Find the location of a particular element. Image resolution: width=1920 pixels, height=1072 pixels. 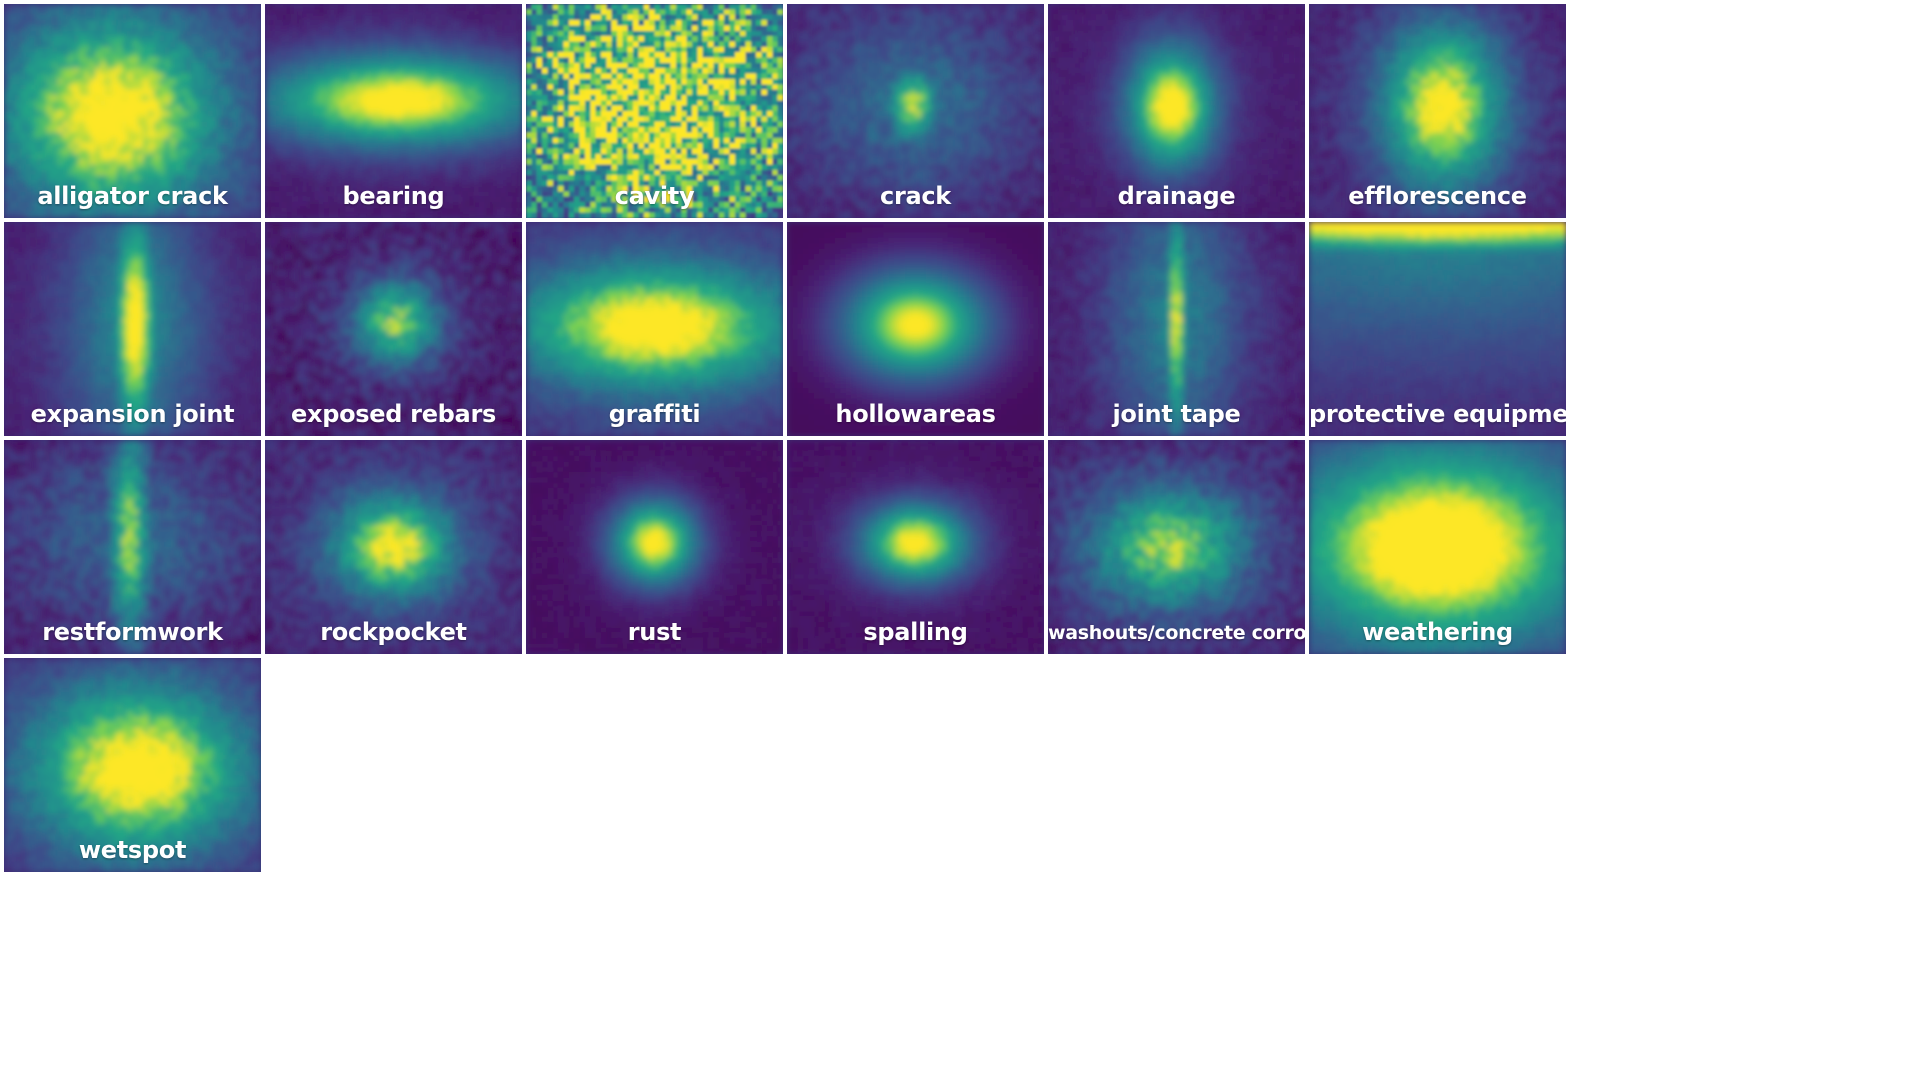

panel-label: spalling is located at coordinates (915, 632).